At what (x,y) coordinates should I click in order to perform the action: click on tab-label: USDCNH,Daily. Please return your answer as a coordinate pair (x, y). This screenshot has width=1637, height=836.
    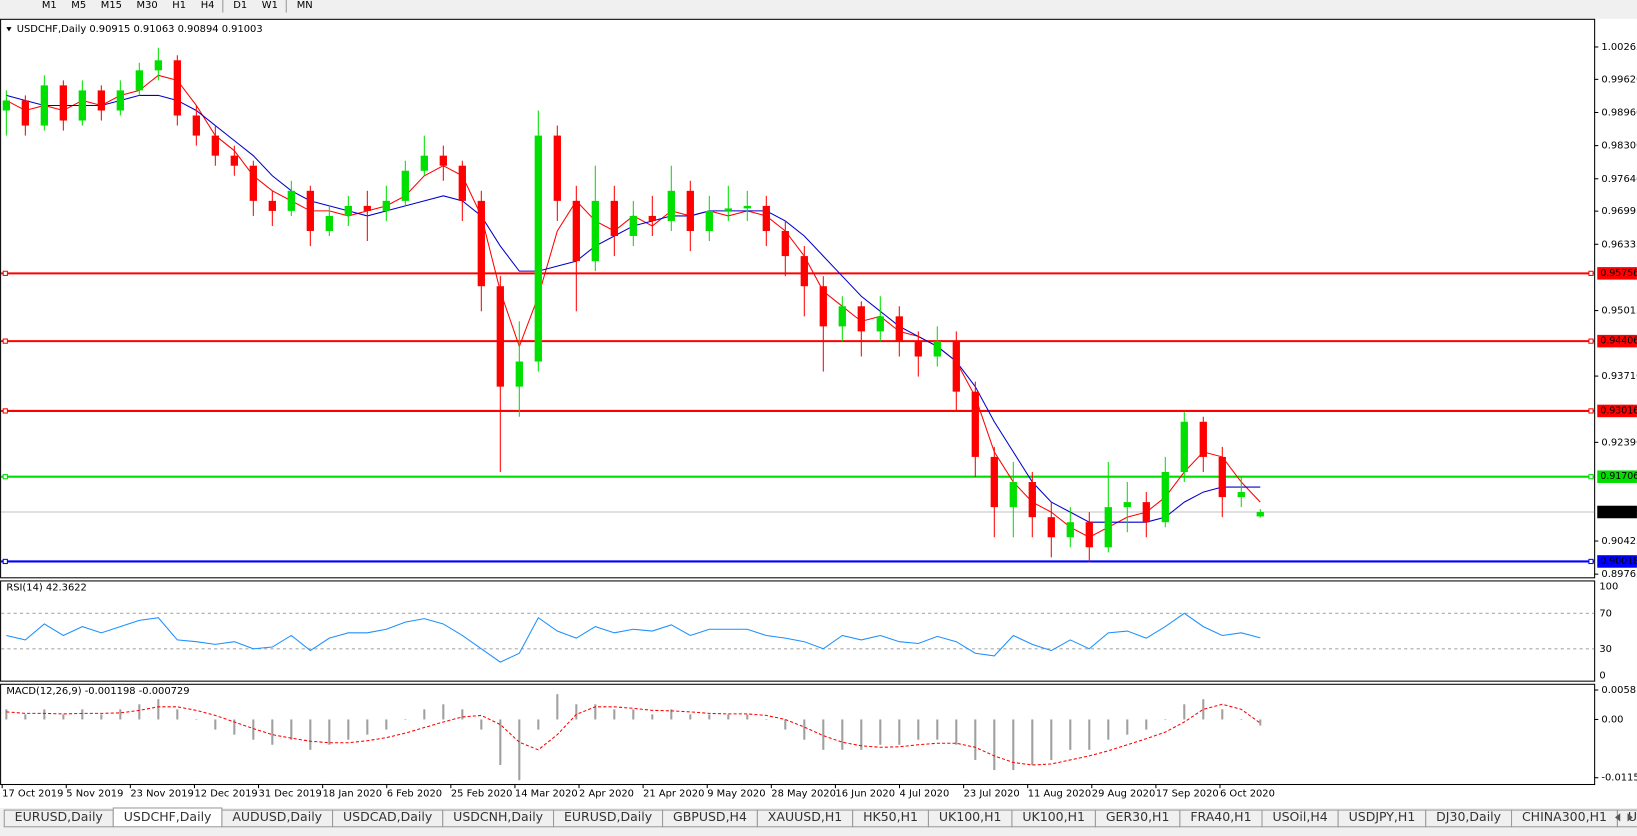
    Looking at the image, I should click on (498, 816).